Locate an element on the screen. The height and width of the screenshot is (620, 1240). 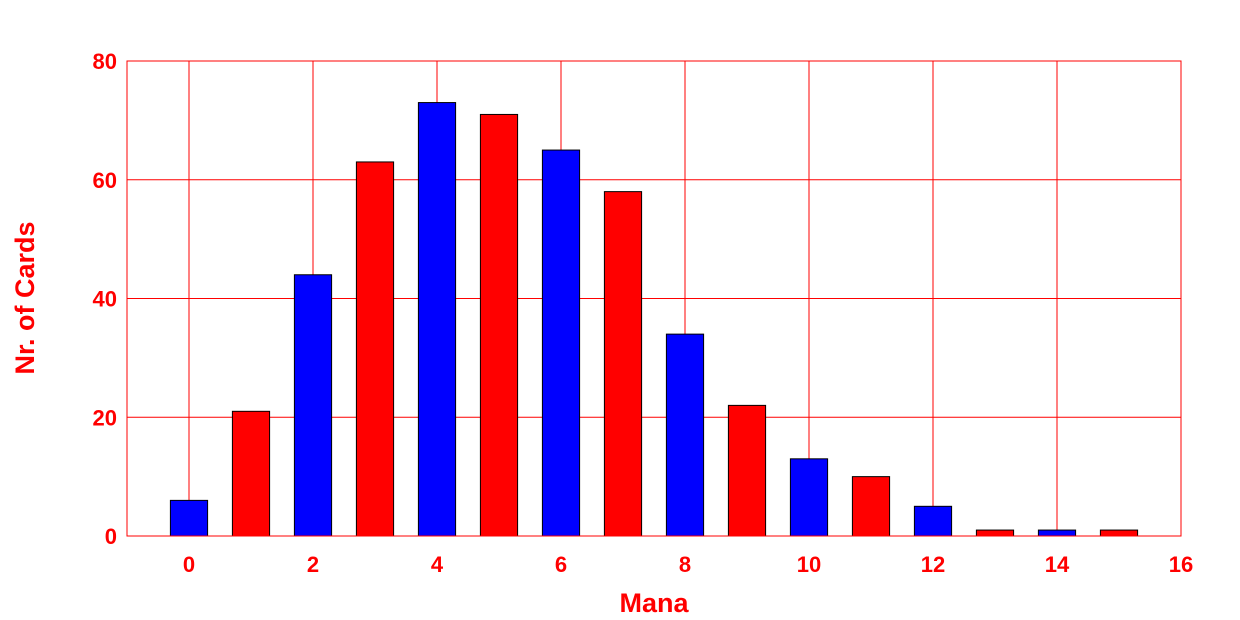
x-tick-label-4: 4 is located at coordinates (437, 564).